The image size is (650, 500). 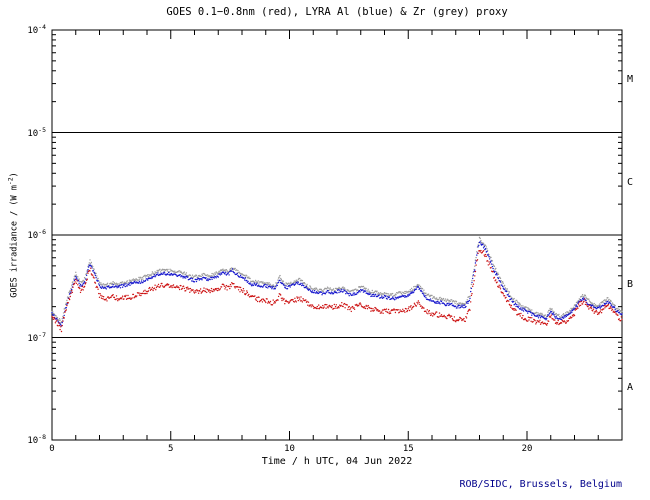 What do you see at coordinates (52, 449) in the screenshot?
I see `x-tick-label: 0` at bounding box center [52, 449].